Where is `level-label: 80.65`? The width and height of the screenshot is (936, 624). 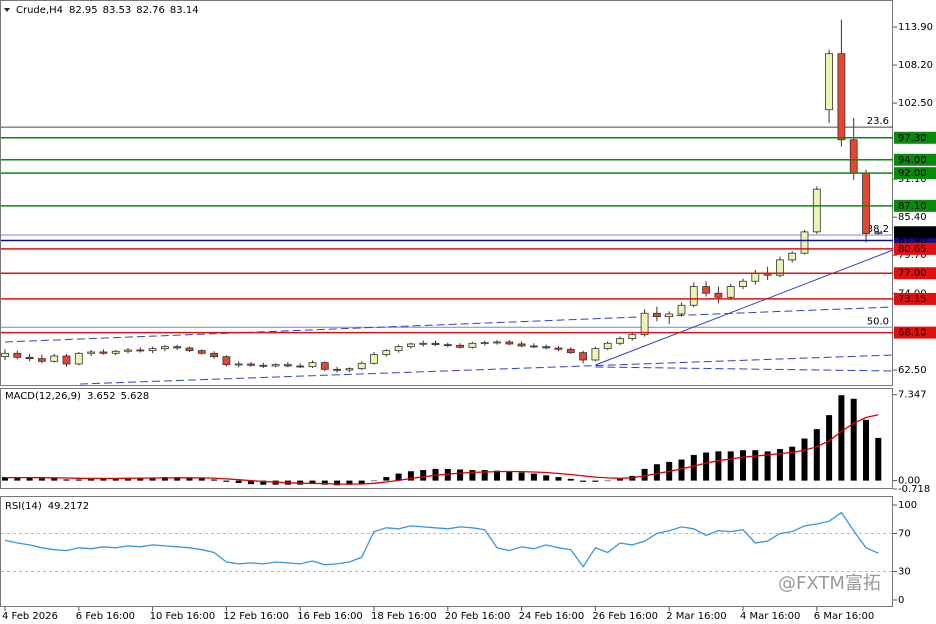 level-label: 80.65 is located at coordinates (912, 249).